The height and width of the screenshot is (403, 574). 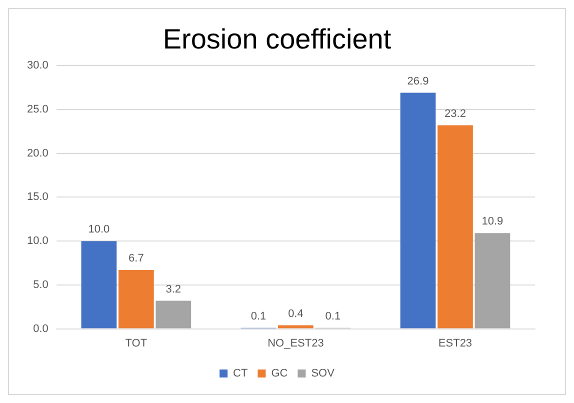 What do you see at coordinates (40, 328) in the screenshot?
I see `y-tick-label: 0.0` at bounding box center [40, 328].